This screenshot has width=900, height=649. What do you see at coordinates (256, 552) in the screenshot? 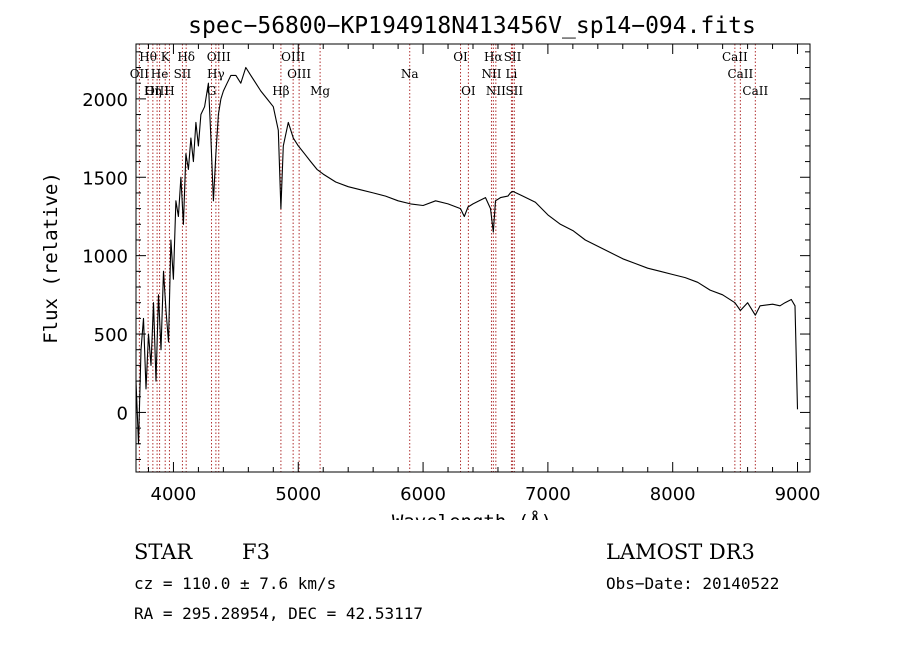
I see `object-subclass: F3` at bounding box center [256, 552].